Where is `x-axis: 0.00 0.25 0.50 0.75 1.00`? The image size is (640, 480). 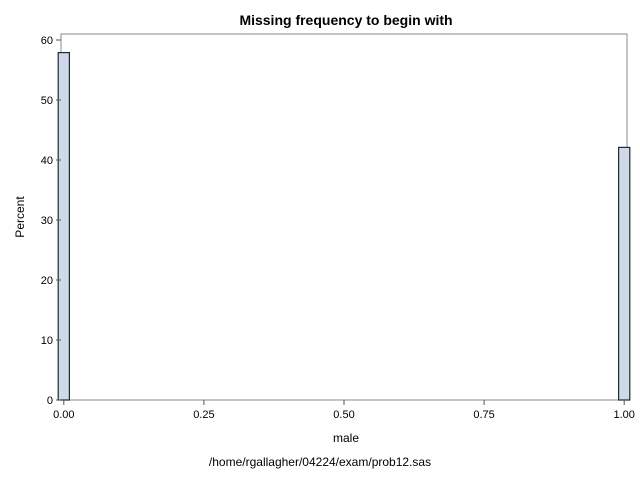 x-axis: 0.00 0.25 0.50 0.75 1.00 is located at coordinates (344, 410).